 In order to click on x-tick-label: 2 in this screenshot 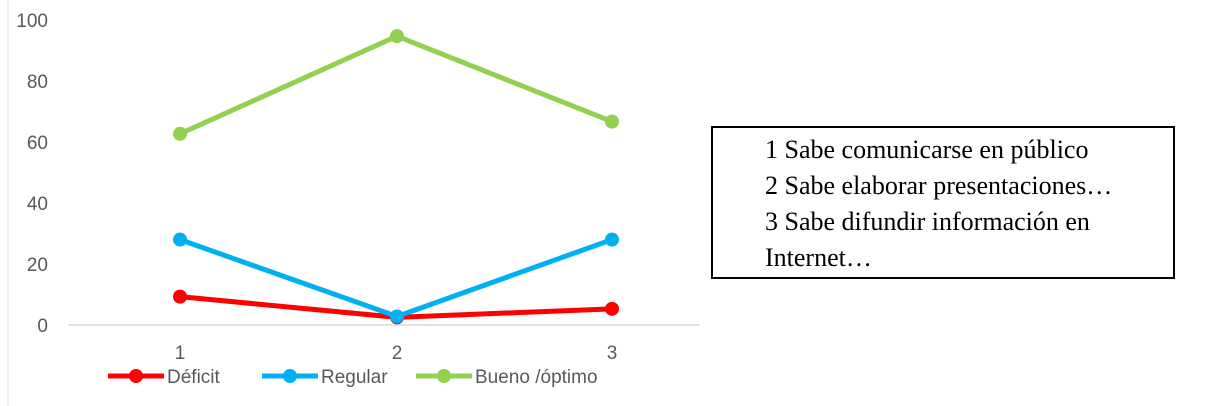, I will do `click(397, 353)`.